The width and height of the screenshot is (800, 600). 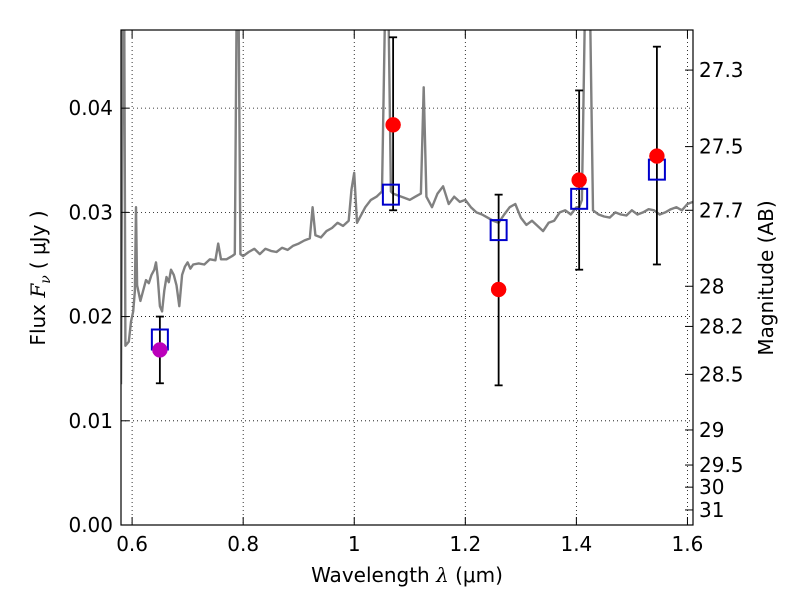 What do you see at coordinates (90, 317) in the screenshot?
I see `y-tick-label: 0.02` at bounding box center [90, 317].